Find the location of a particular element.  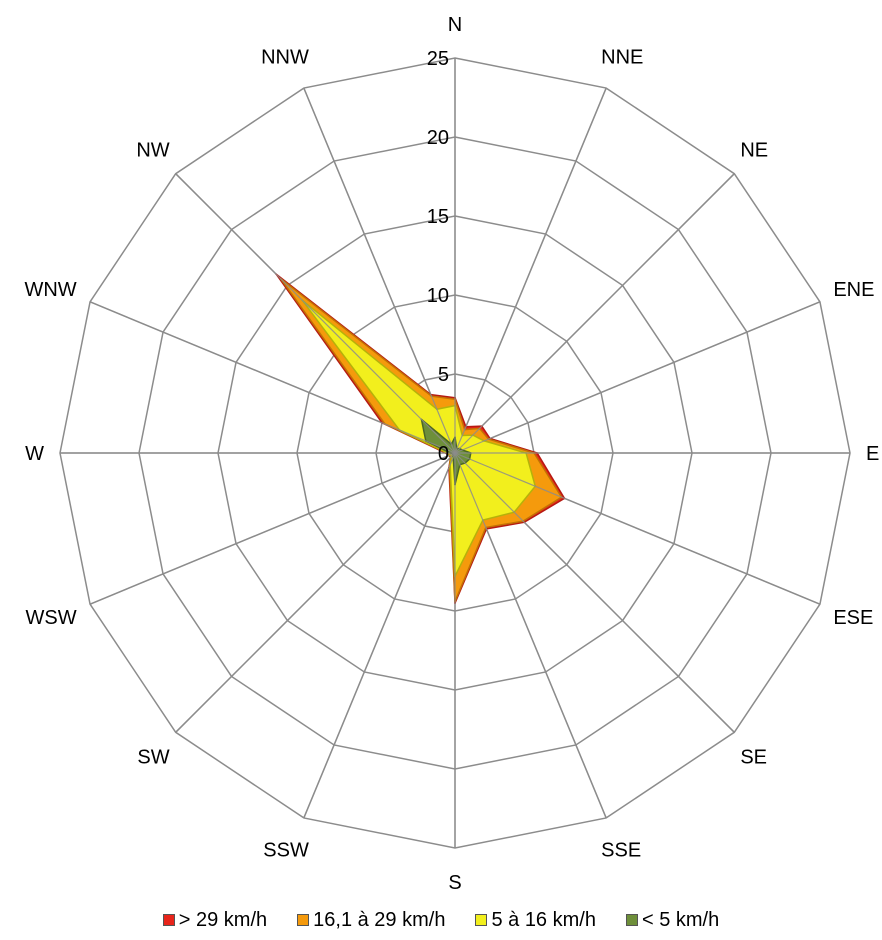

legend-item: > 29 km/h is located at coordinates (215, 920).